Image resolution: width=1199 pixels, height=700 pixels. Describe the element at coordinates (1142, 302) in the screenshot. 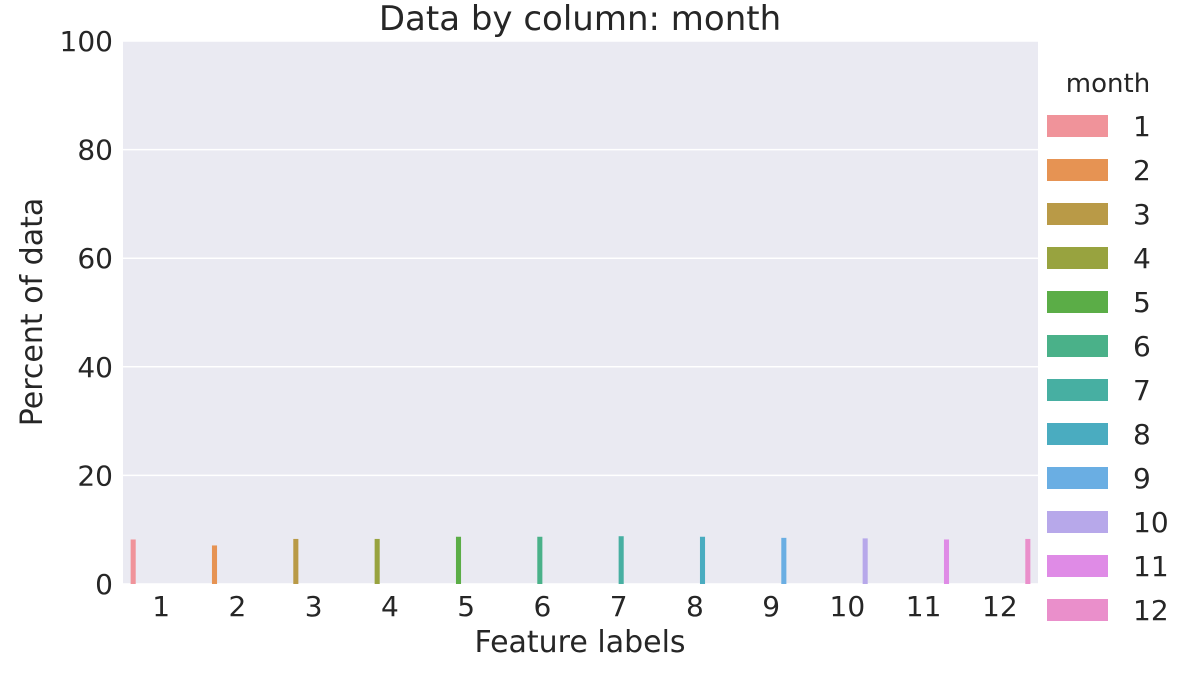

I see `legend-label-5: 5` at that location.